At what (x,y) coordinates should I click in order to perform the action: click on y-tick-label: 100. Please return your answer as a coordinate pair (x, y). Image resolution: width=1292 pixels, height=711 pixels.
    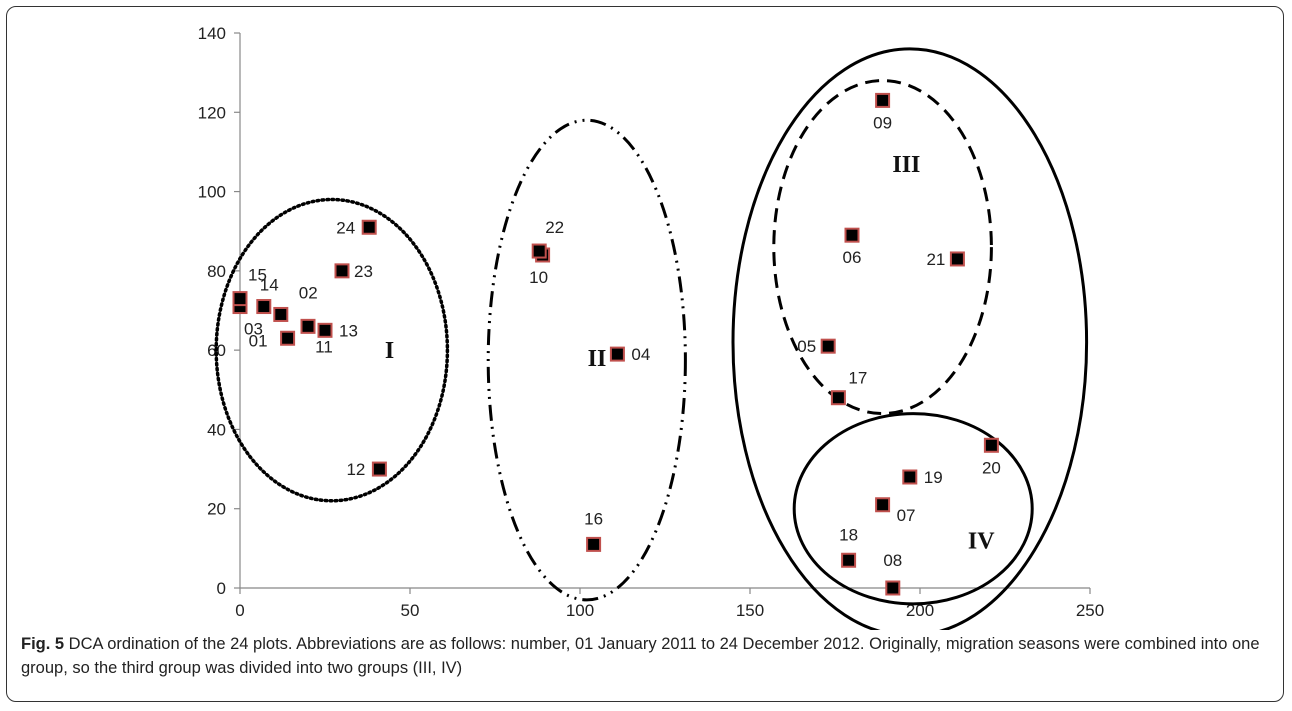
    Looking at the image, I should click on (212, 192).